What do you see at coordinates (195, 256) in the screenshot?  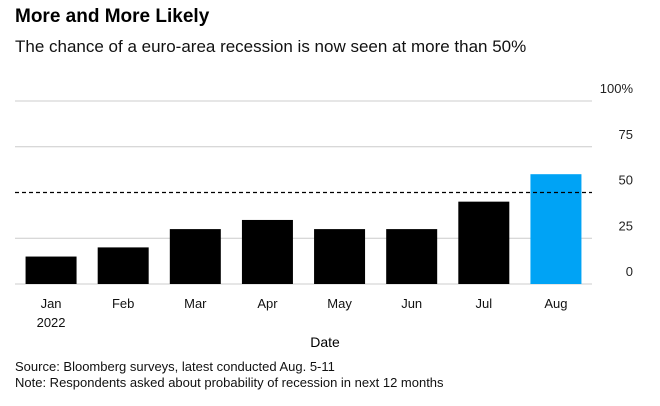 I see `bar-mar` at bounding box center [195, 256].